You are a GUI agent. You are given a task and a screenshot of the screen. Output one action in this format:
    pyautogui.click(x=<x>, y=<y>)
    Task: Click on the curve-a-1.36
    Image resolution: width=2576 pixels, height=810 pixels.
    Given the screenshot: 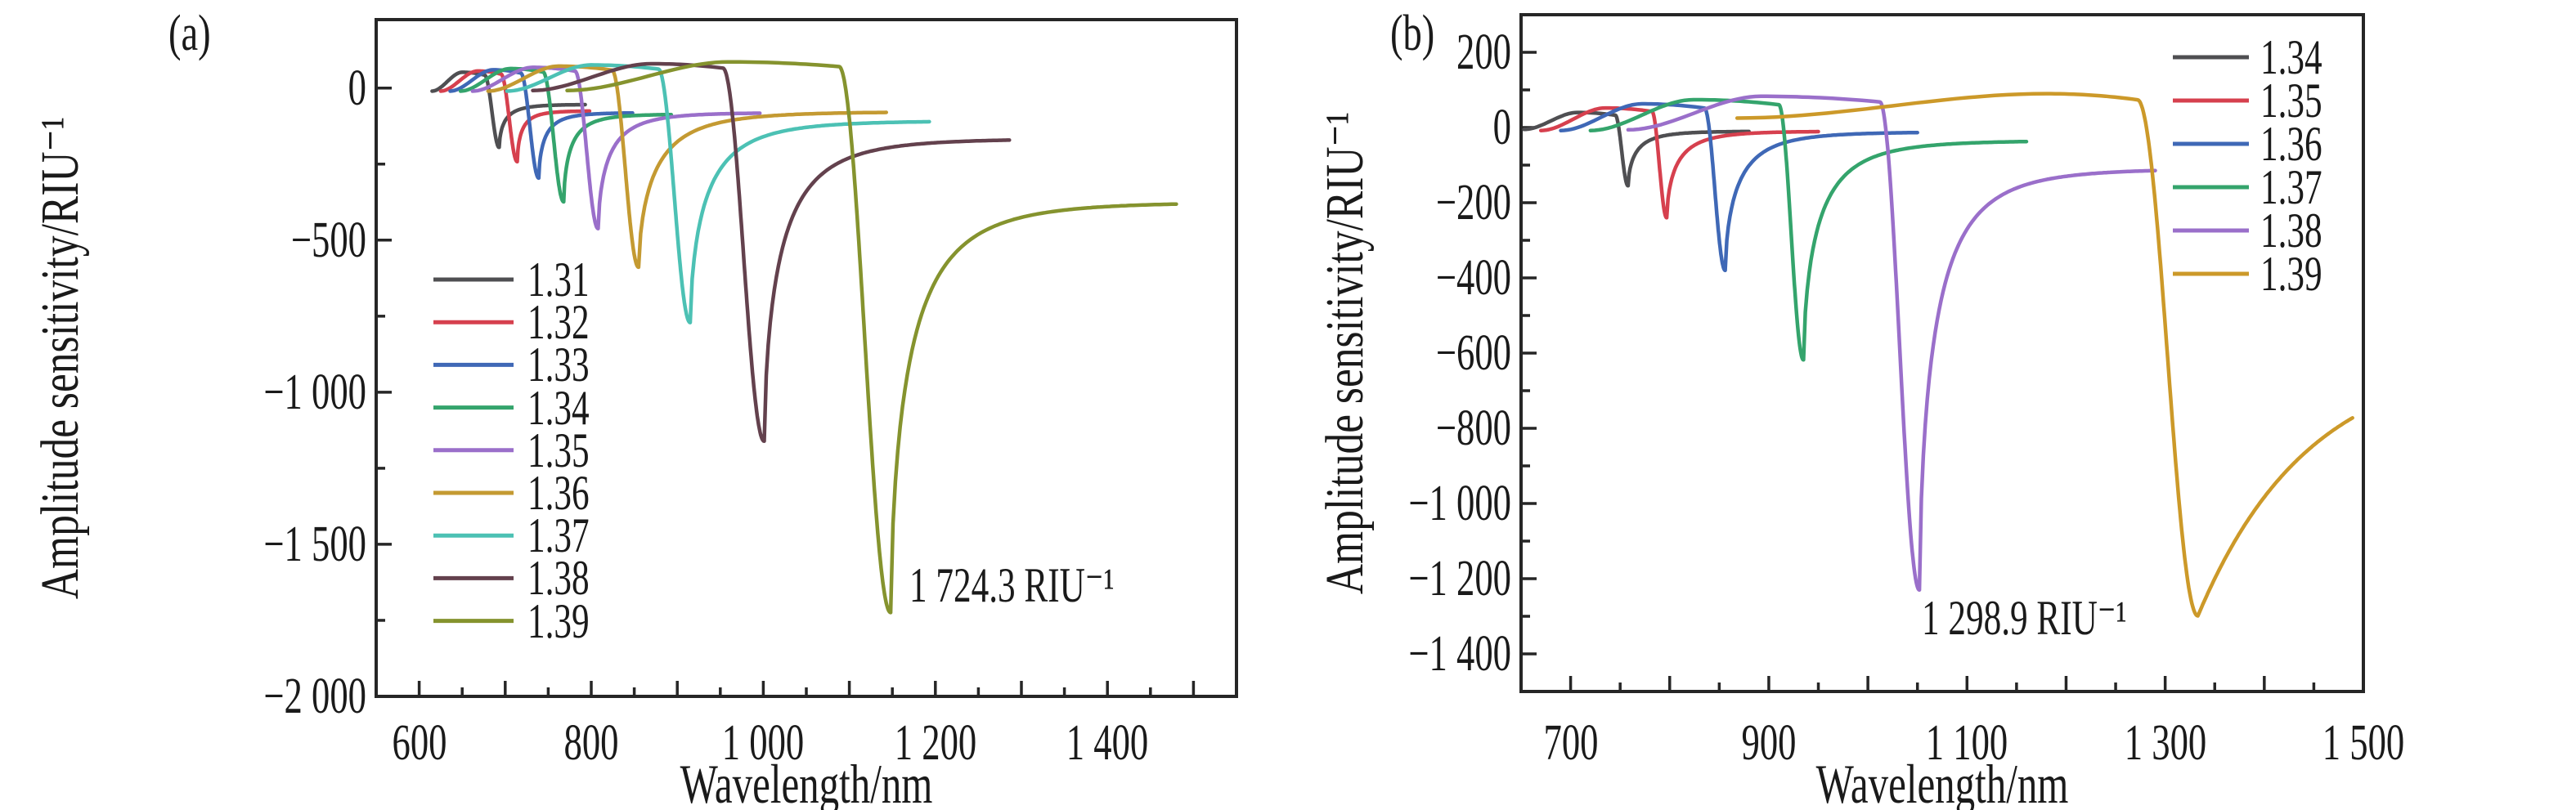 What is the action you would take?
    pyautogui.click(x=688, y=167)
    